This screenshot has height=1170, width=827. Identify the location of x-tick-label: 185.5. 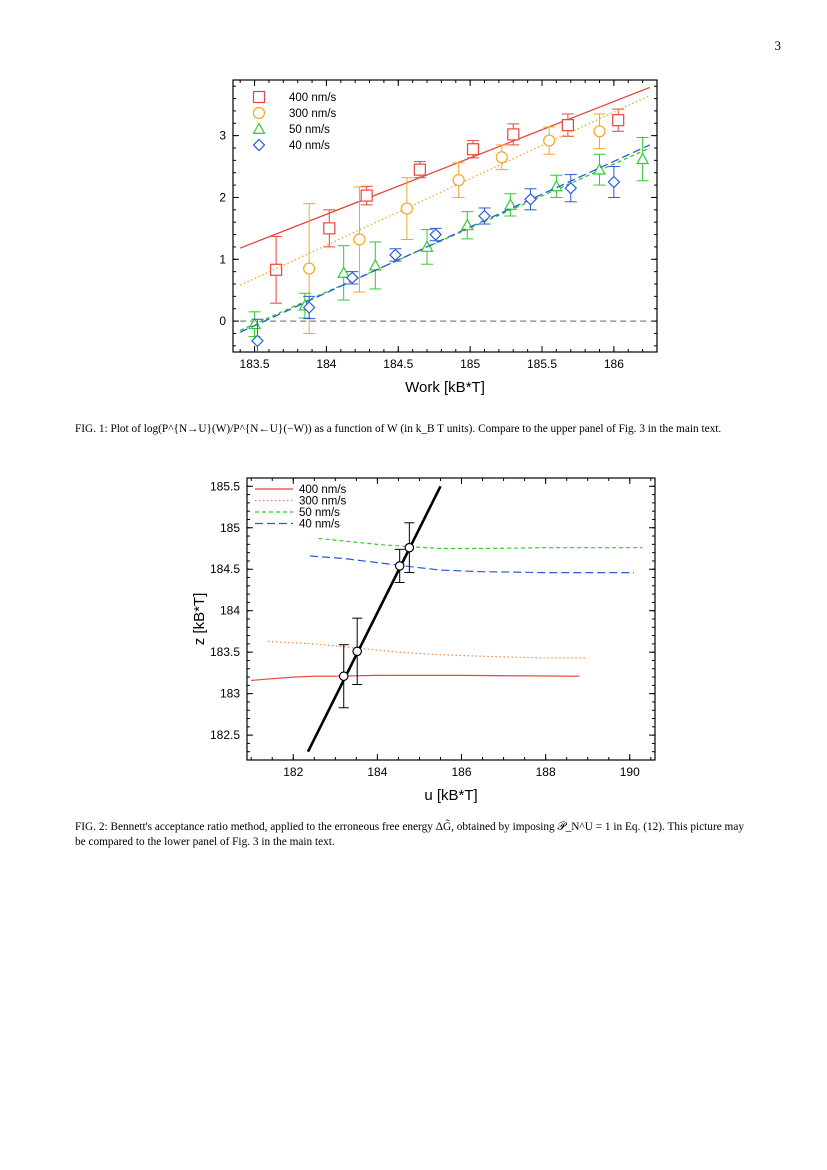
(542, 364).